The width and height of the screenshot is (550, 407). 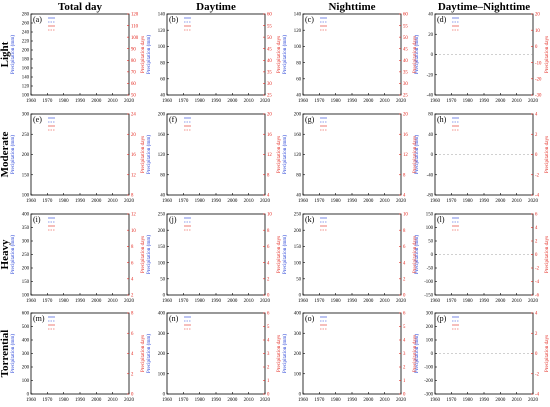 I want to click on panel-label: (l), so click(x=441, y=219).